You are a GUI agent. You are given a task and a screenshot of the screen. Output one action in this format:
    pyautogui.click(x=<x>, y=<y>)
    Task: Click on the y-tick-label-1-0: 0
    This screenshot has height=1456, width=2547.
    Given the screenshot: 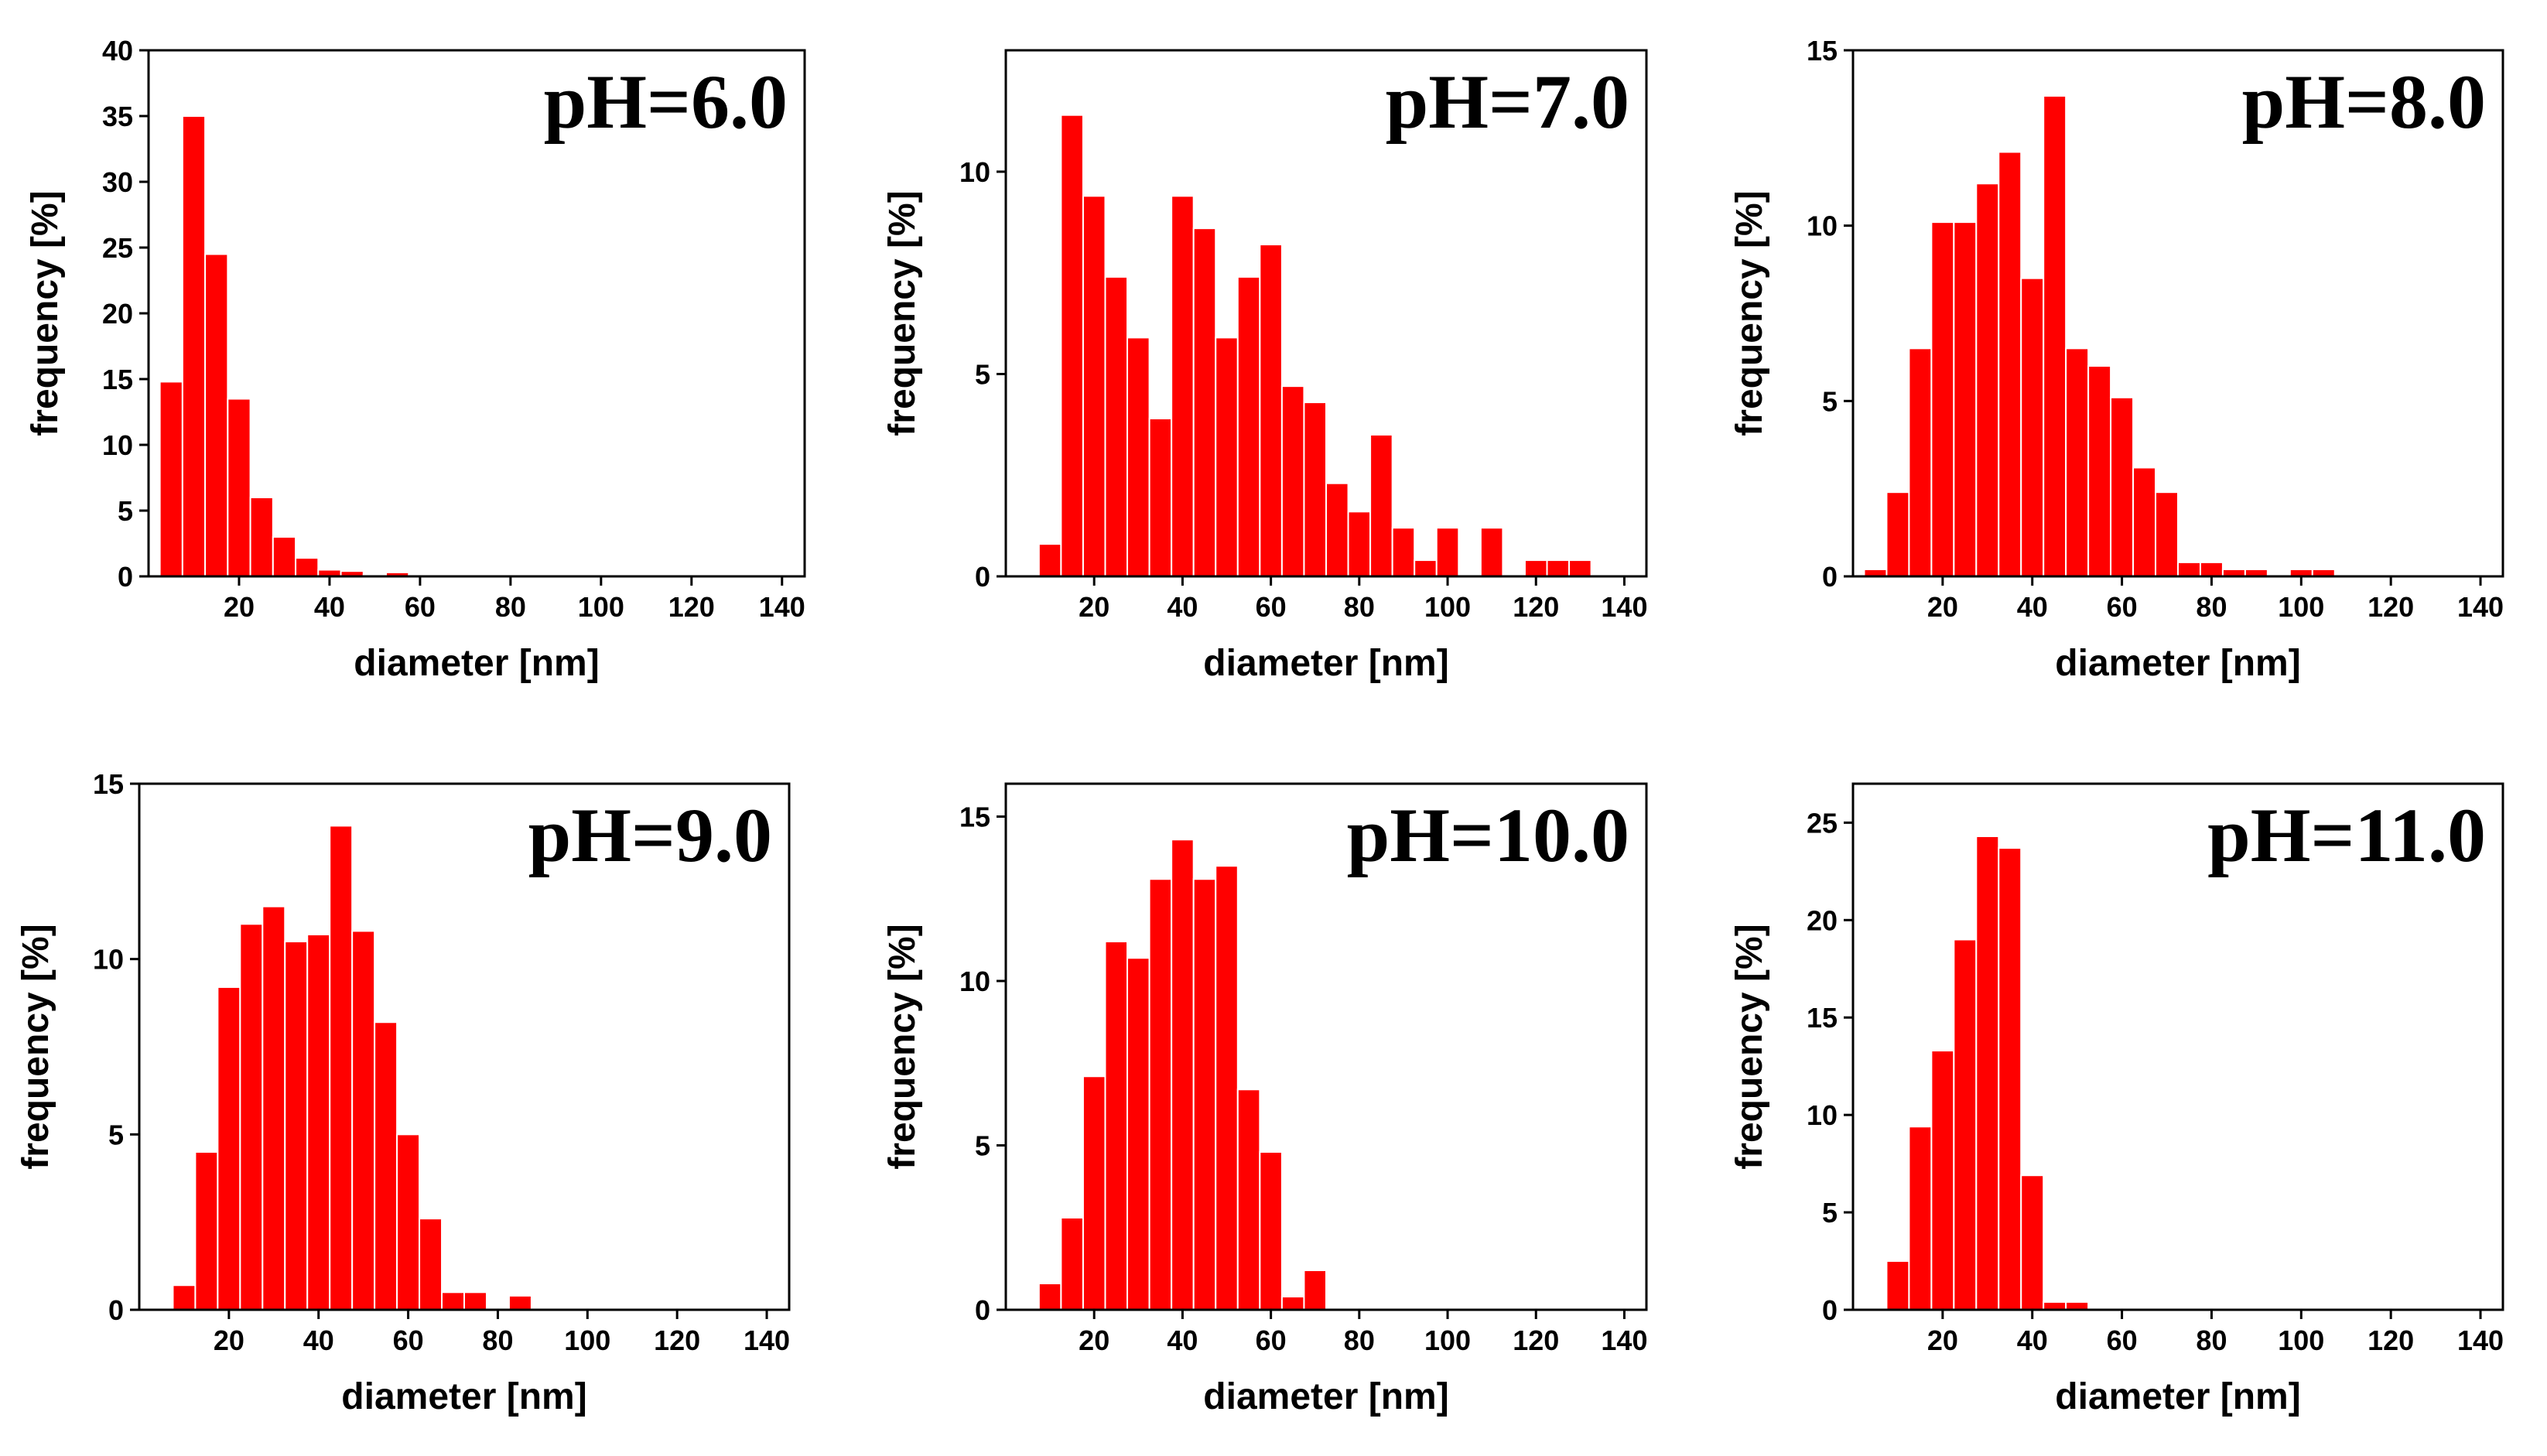 What is the action you would take?
    pyautogui.click(x=126, y=577)
    